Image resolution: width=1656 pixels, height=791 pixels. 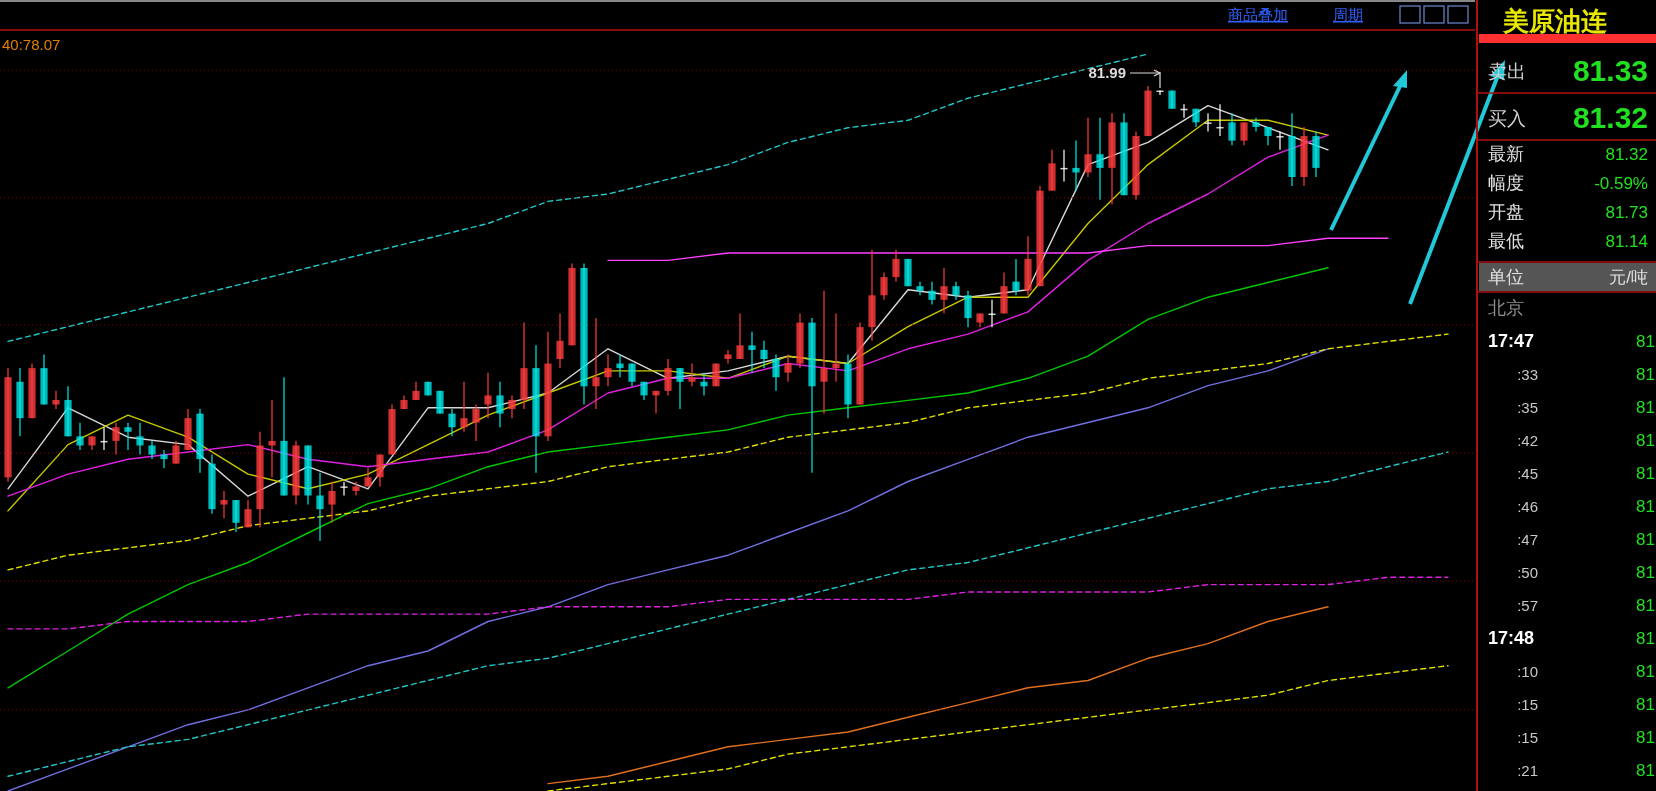 What do you see at coordinates (1527, 605) in the screenshot?
I see `category-label: :57` at bounding box center [1527, 605].